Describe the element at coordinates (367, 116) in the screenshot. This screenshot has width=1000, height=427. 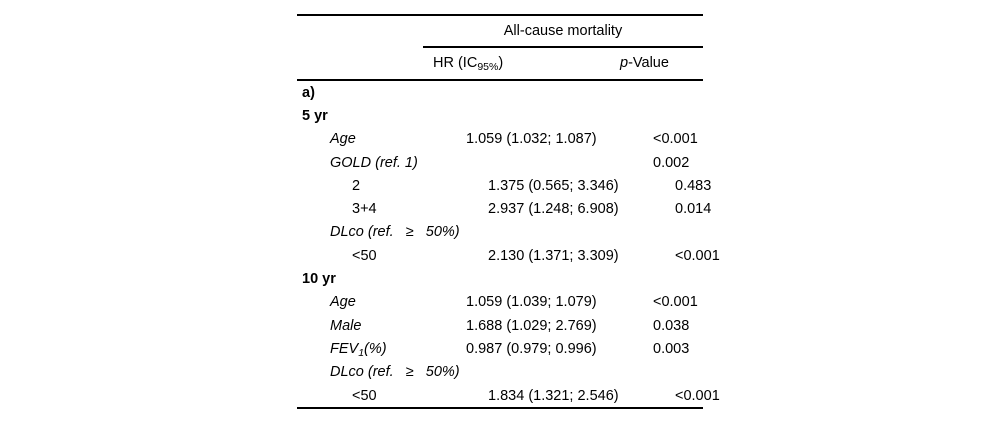
I see `row-label: 5 yr` at that location.